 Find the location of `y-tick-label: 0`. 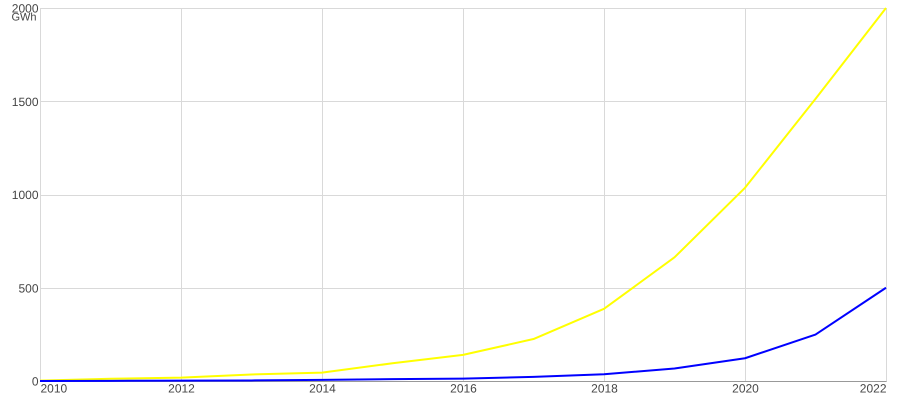

y-tick-label: 0 is located at coordinates (35, 381).